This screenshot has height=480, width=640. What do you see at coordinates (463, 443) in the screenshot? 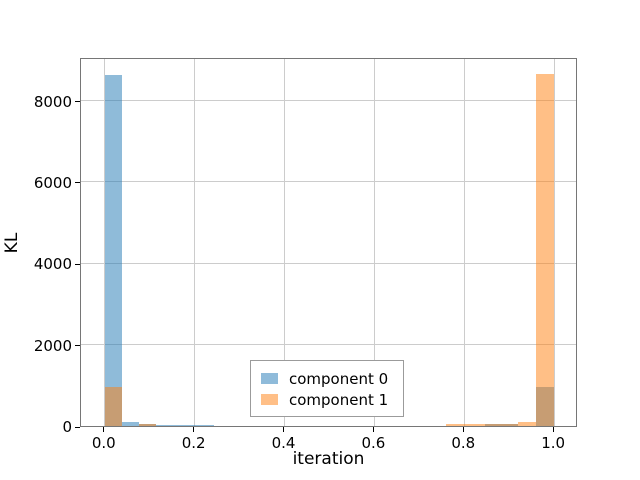
I see `x-tick-label: 0.8` at bounding box center [463, 443].